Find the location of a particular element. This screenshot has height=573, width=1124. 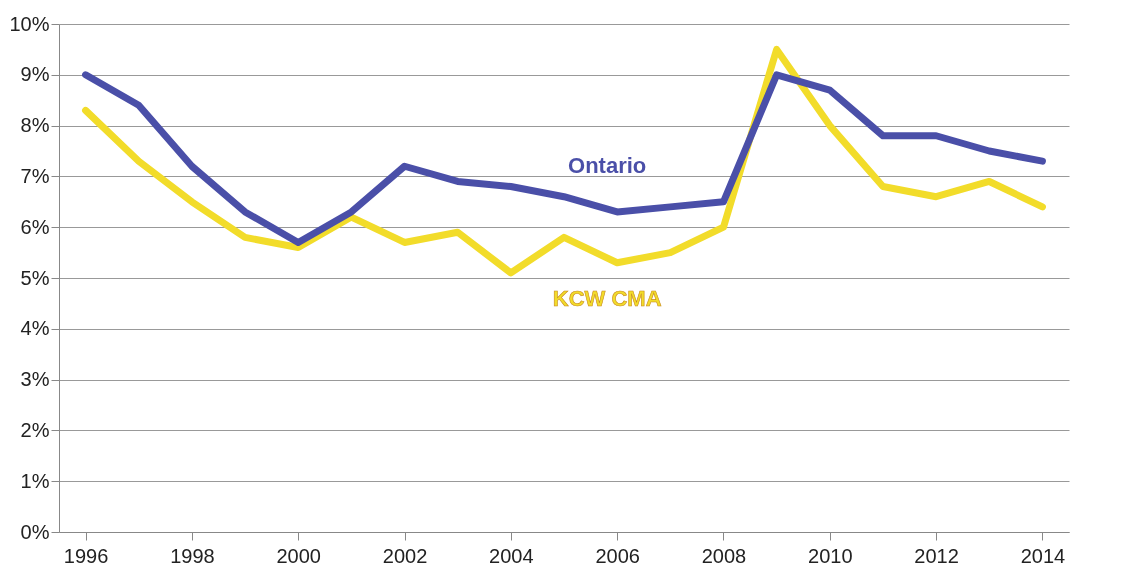

x-tick-label: 2006 is located at coordinates (617, 555).